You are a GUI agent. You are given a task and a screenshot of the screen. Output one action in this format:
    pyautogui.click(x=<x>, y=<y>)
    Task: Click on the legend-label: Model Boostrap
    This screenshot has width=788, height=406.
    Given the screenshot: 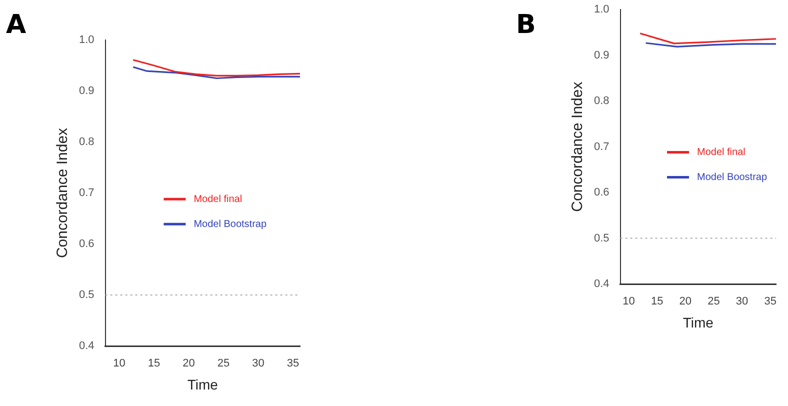 What is the action you would take?
    pyautogui.click(x=732, y=178)
    